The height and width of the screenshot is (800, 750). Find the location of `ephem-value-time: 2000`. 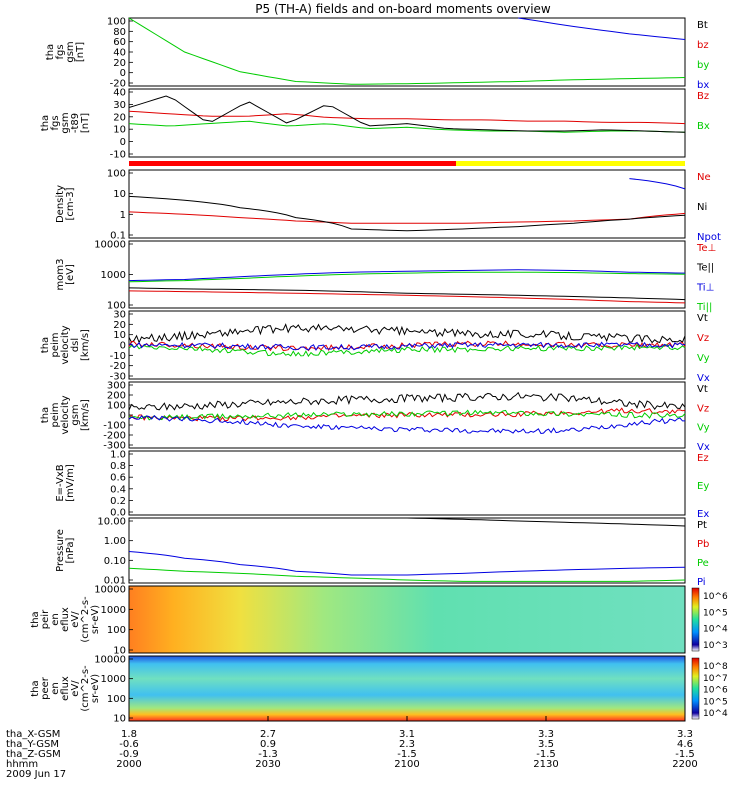

ephem-value-time: 2000 is located at coordinates (128, 764).